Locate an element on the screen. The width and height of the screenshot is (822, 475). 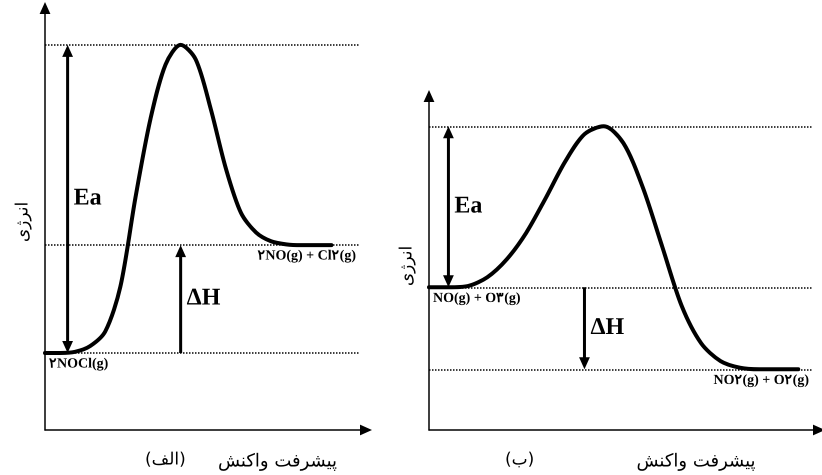
ref-line-label: NO۲(g) + O۲(g) is located at coordinates (761, 380).